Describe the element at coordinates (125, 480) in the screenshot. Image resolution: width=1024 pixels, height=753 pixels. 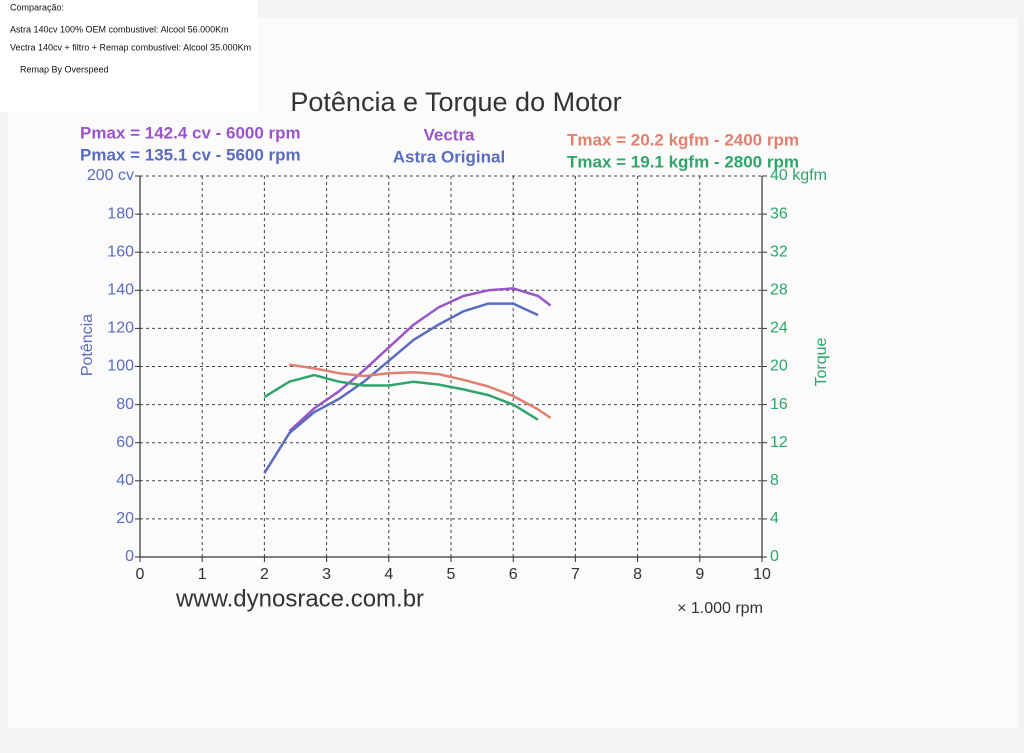
I see `y-tick-label: 40` at that location.